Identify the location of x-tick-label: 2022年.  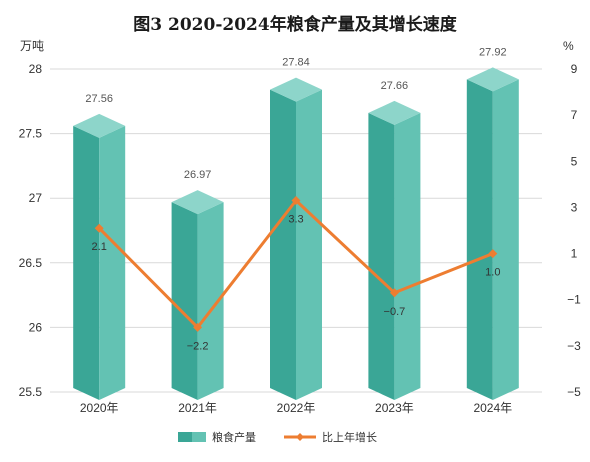
(296, 408).